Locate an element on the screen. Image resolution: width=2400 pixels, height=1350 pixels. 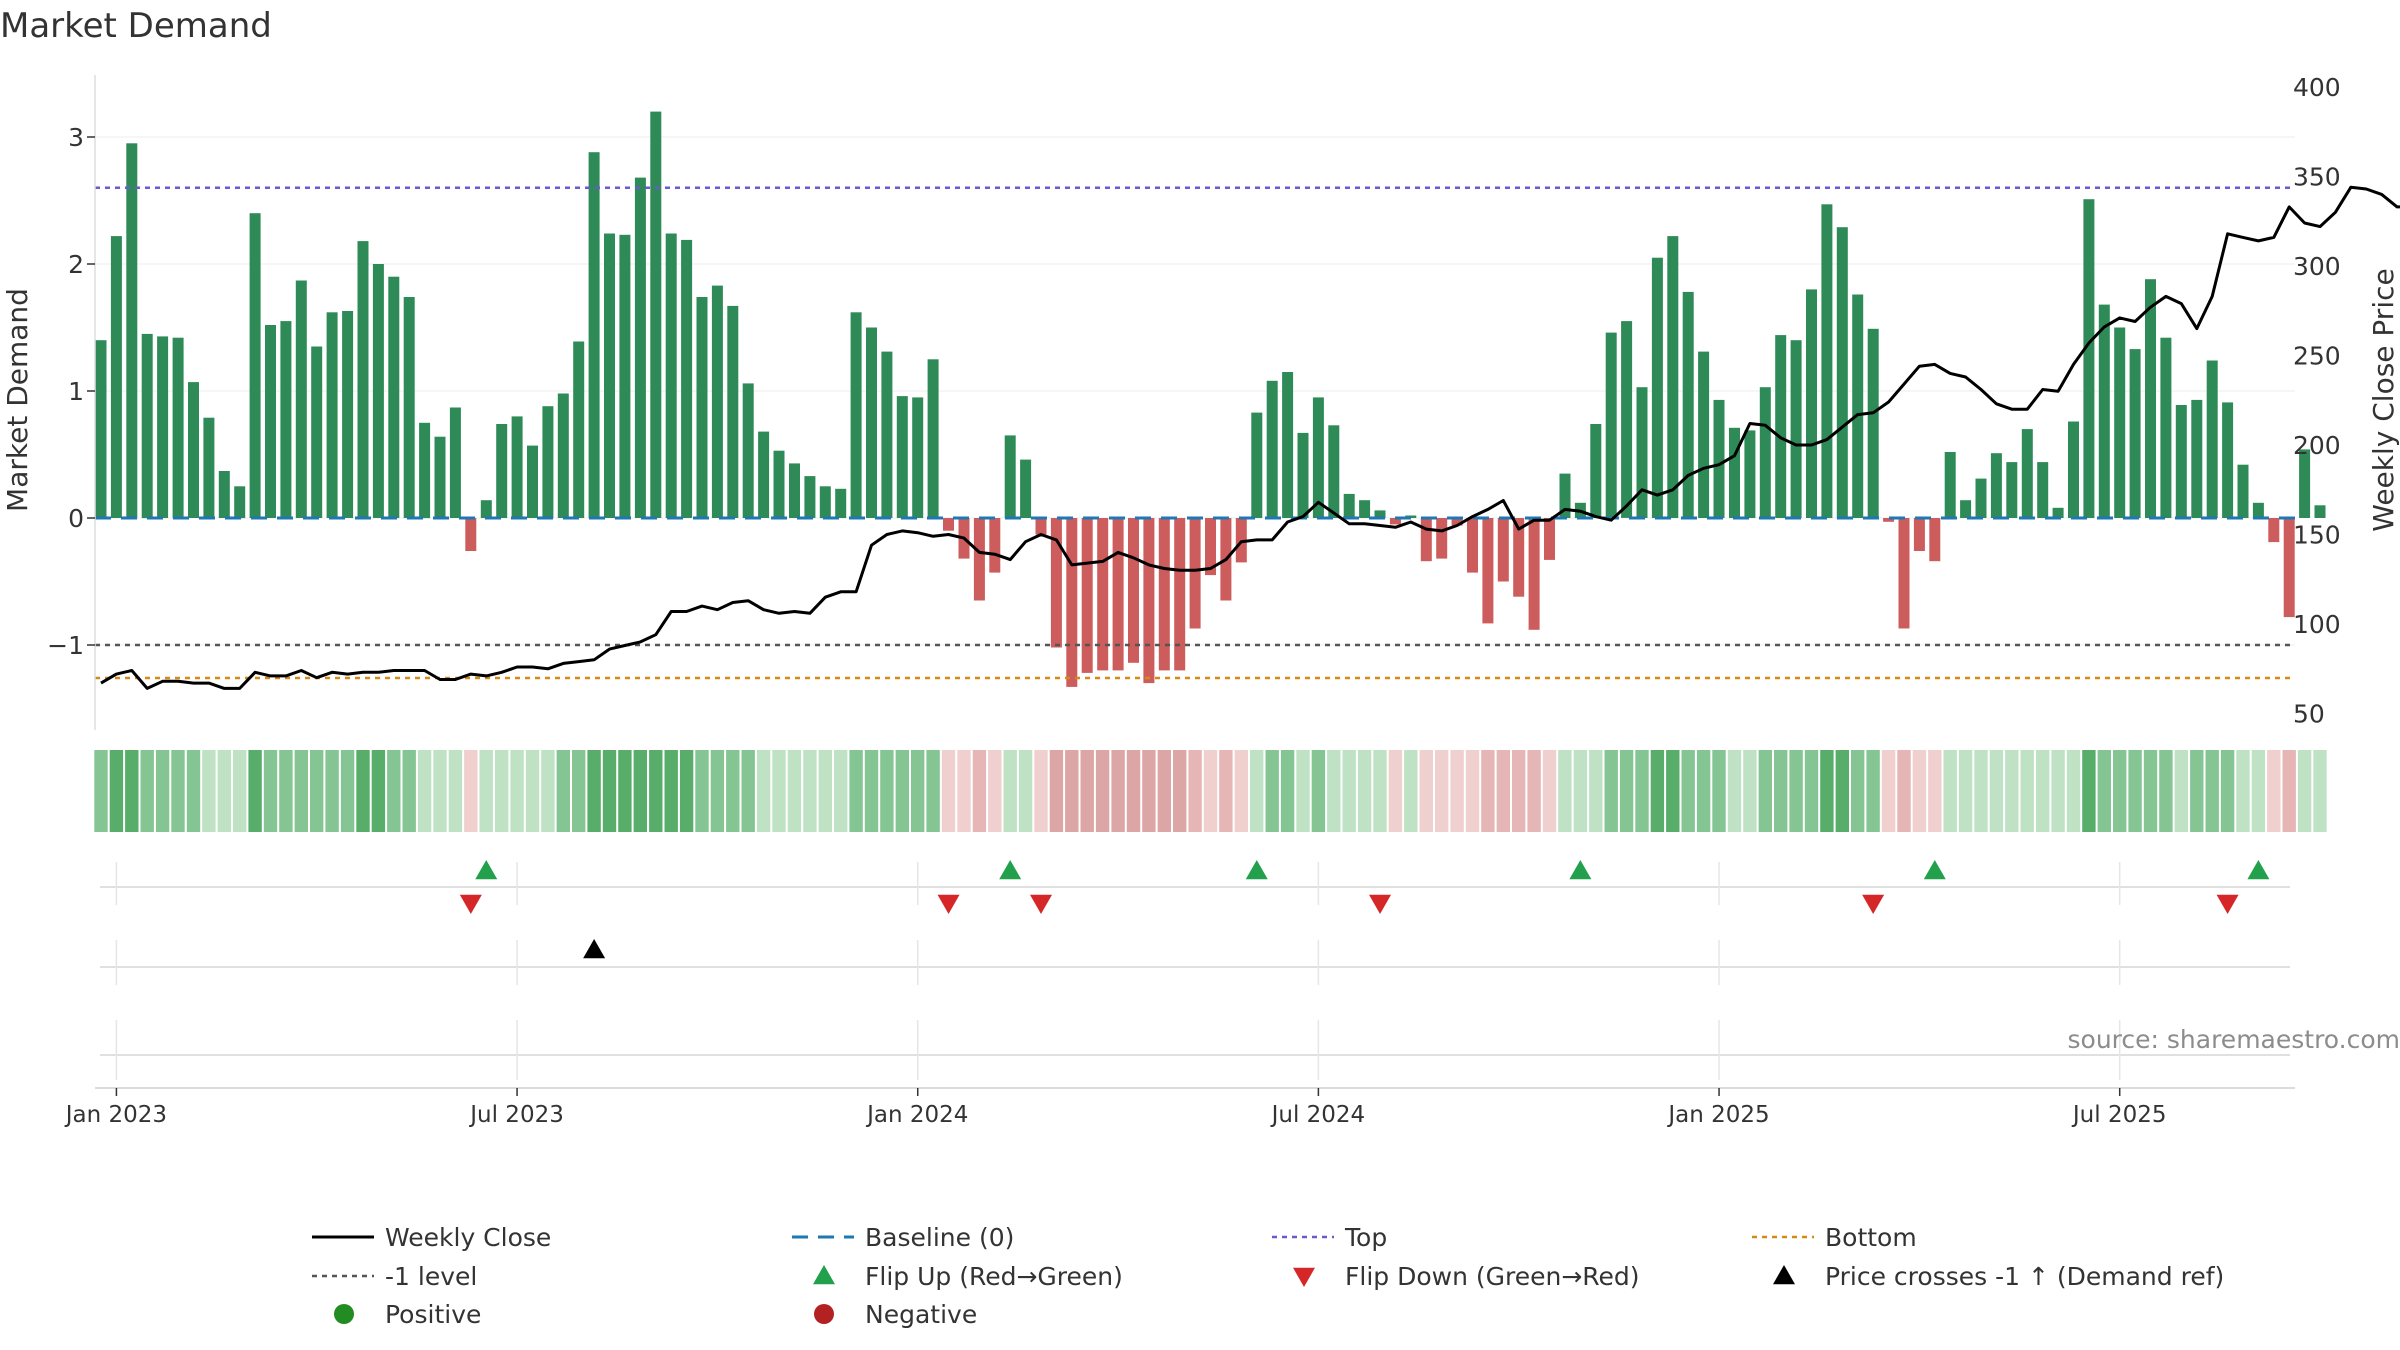
legend-item: Negative is located at coordinates (895, 1314).